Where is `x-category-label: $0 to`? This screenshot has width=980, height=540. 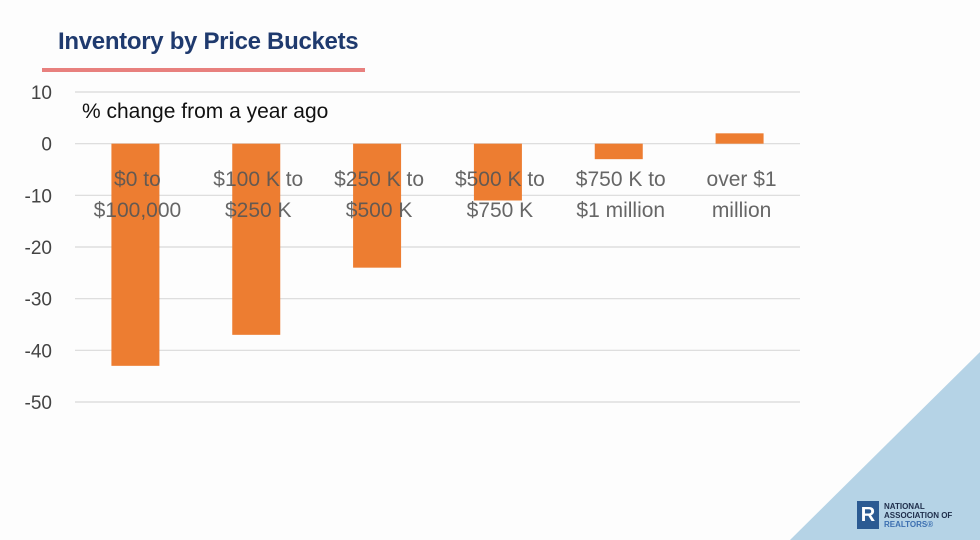
x-category-label: $0 to is located at coordinates (137, 179).